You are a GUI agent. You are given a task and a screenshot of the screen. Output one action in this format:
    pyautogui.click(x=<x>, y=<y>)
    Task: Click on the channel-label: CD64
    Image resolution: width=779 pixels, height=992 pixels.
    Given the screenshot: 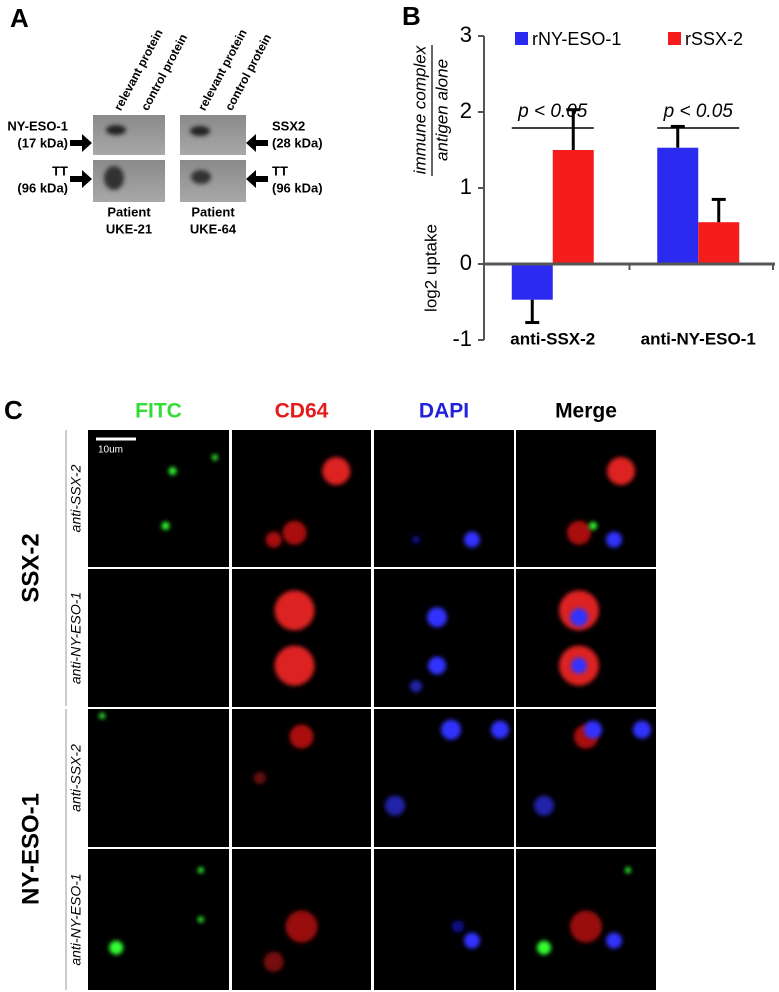 What is the action you would take?
    pyautogui.click(x=302, y=411)
    